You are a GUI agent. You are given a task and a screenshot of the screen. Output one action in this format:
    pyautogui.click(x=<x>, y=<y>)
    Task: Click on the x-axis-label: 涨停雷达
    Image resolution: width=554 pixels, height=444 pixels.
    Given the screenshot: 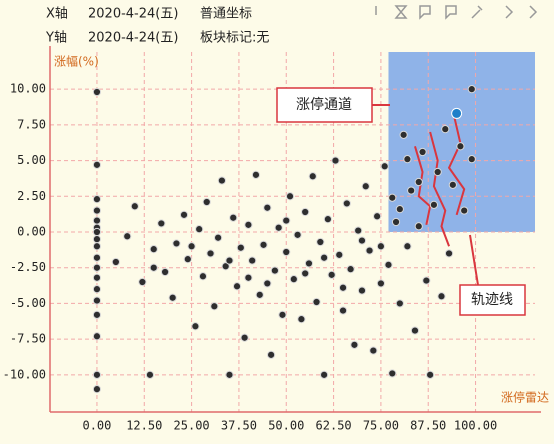 What is the action you would take?
    pyautogui.click(x=525, y=397)
    